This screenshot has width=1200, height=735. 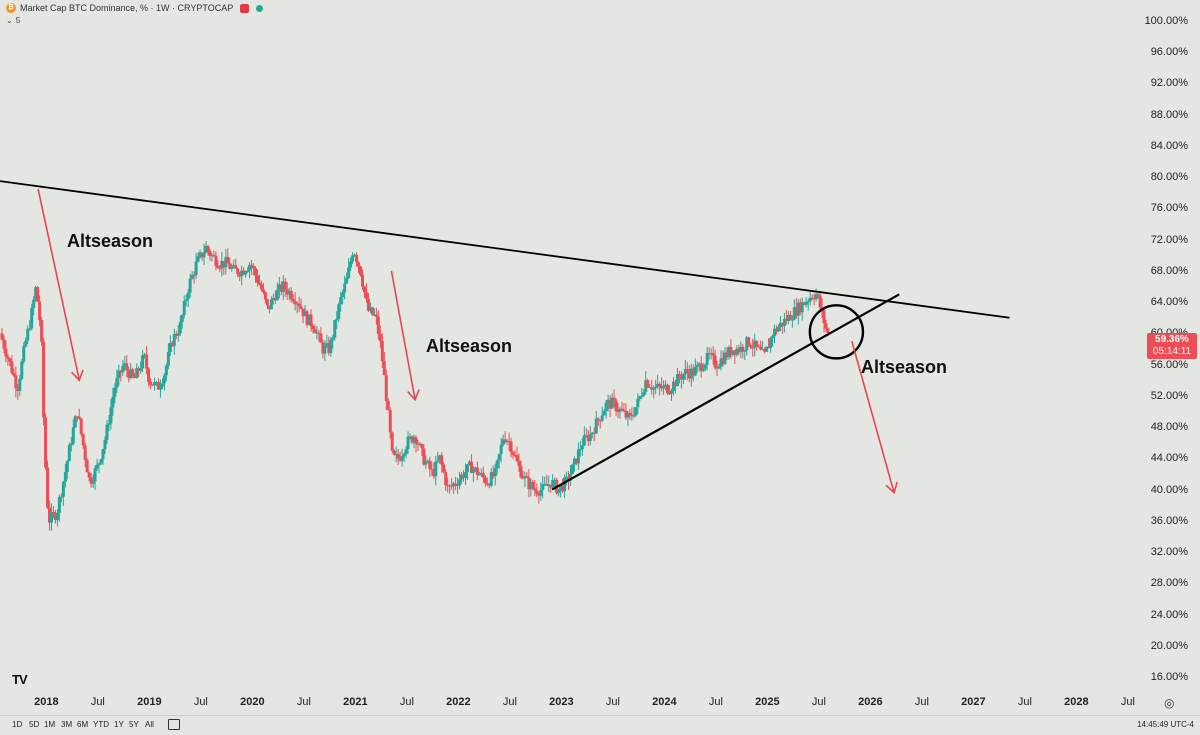 What do you see at coordinates (149, 724) in the screenshot?
I see `timeframe-all: All` at bounding box center [149, 724].